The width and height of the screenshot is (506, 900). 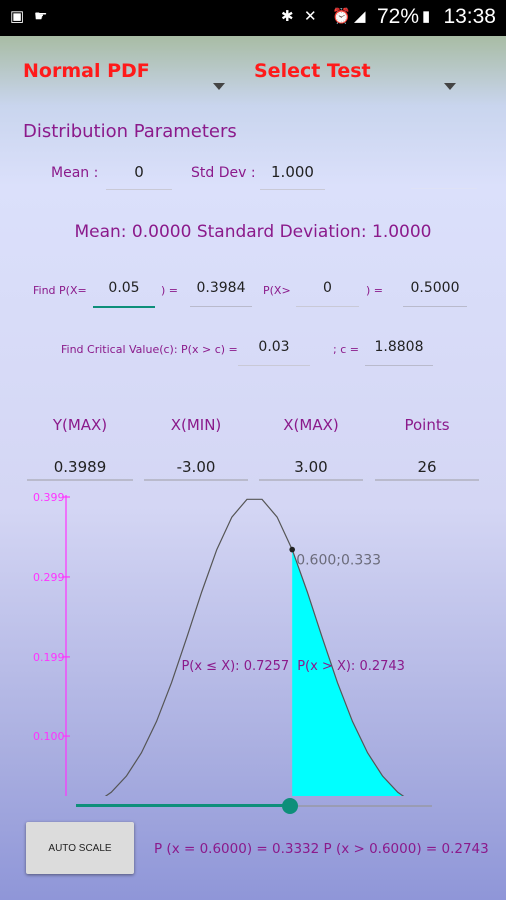 I want to click on signal-icon: ◢, so click(x=360, y=16).